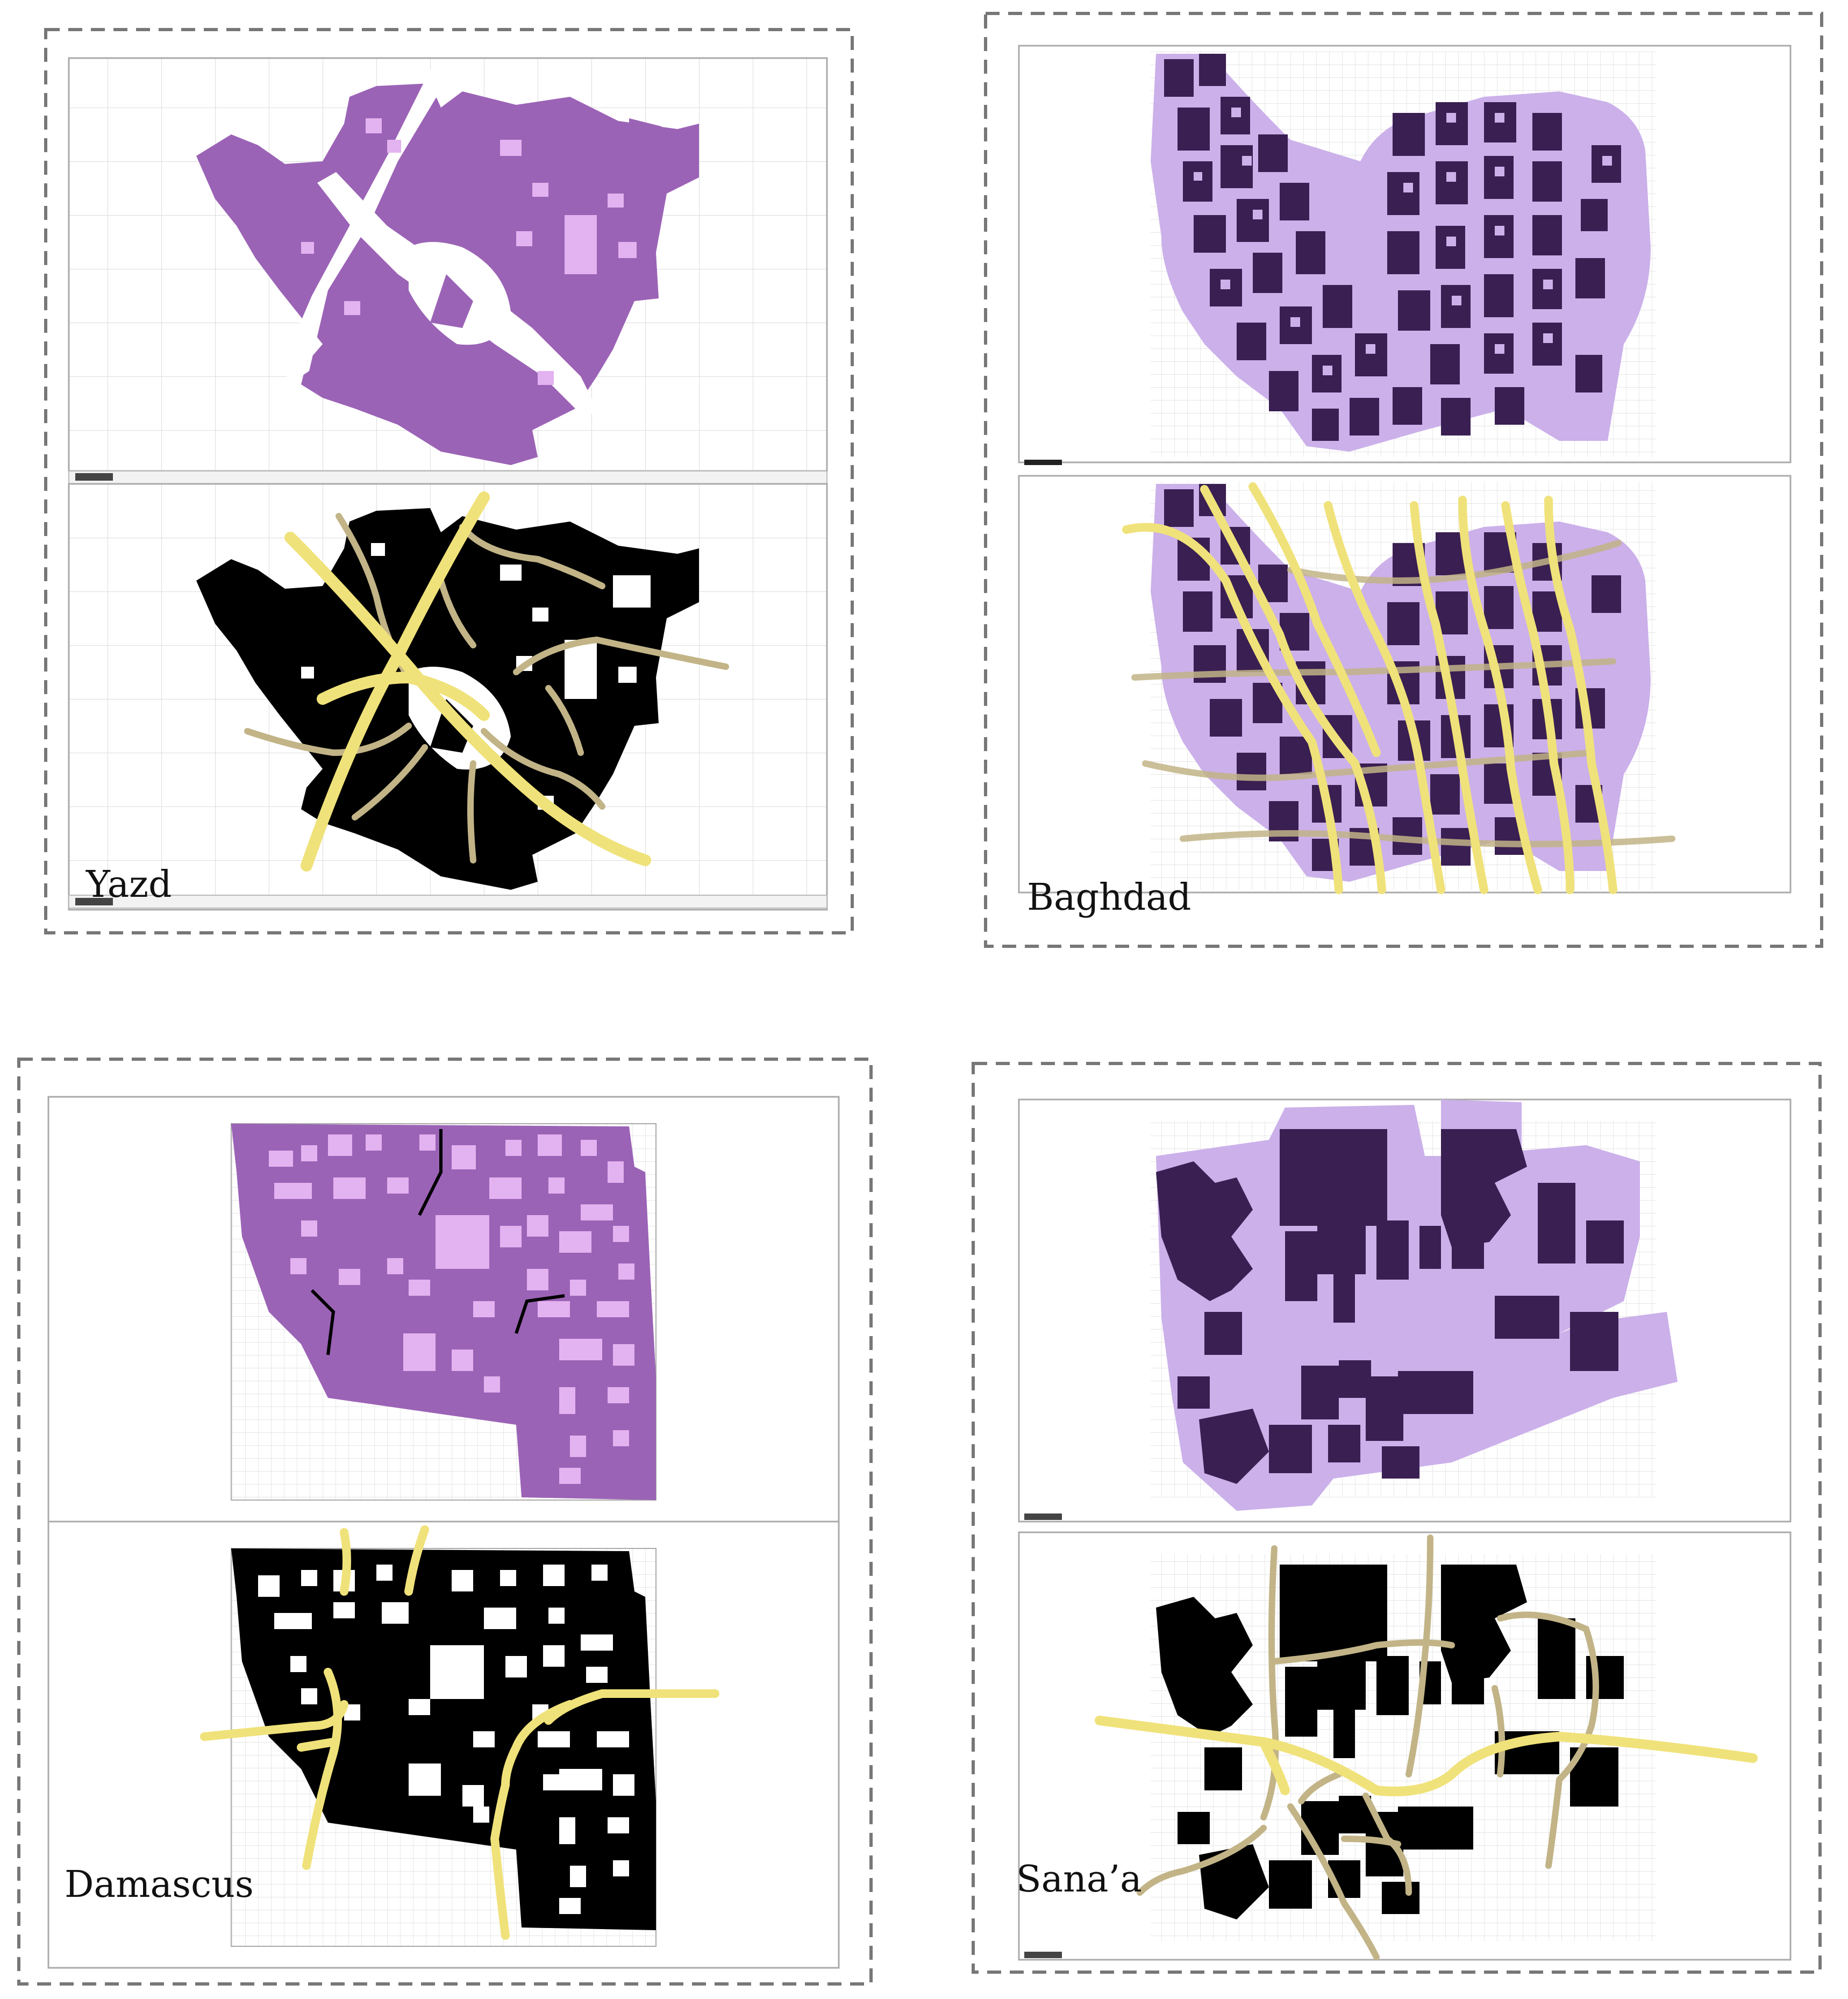 This screenshot has height=1999, width=1848. Describe the element at coordinates (128, 884) in the screenshot. I see `city-label-yazd: Yazd` at that location.